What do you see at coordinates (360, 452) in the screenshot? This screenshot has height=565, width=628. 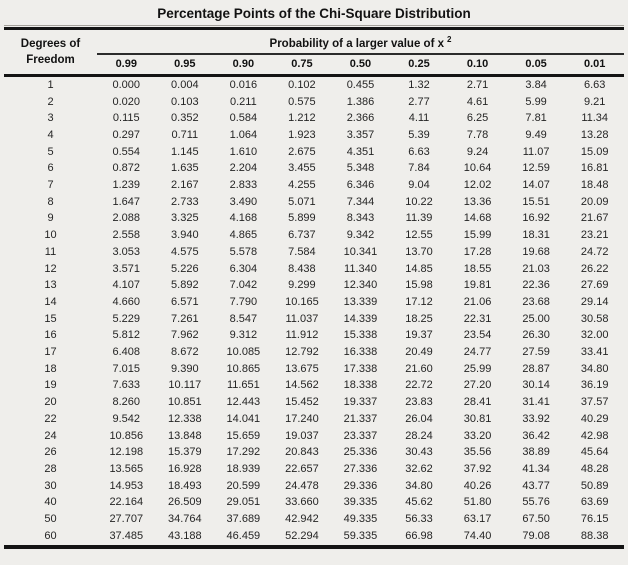 I see `value-cell: 25.336` at bounding box center [360, 452].